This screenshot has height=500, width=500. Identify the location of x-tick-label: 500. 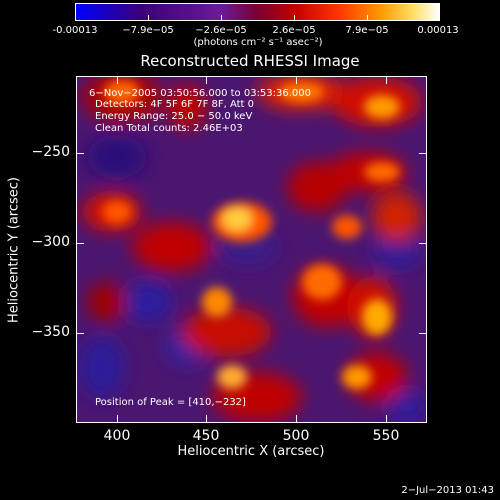
(296, 436).